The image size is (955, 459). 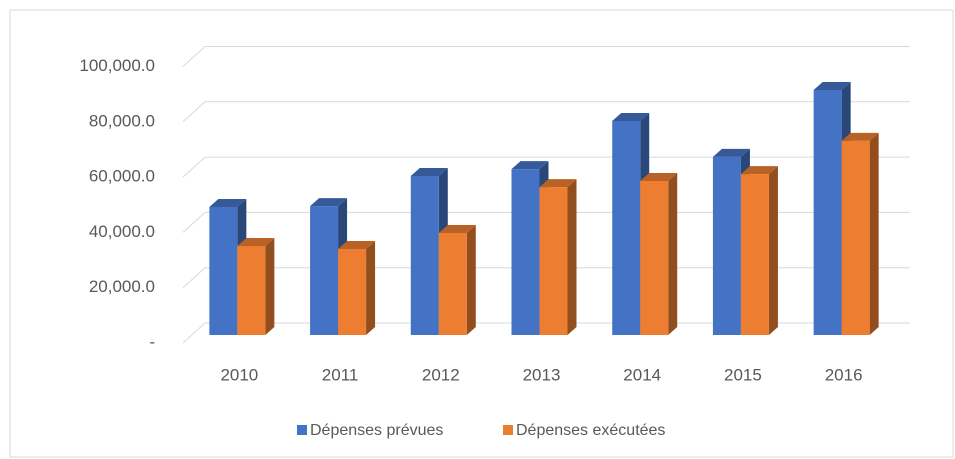 I want to click on x-tick-label: 2016, so click(x=844, y=374).